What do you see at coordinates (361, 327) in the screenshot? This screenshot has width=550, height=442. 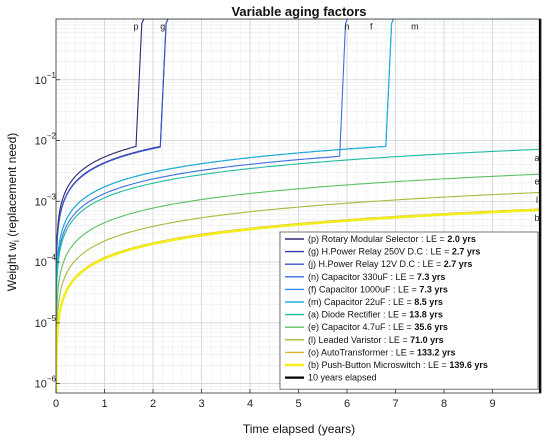 I see `legend-entry-text: (e) Capacitor 4.7uF : LE =` at bounding box center [361, 327].